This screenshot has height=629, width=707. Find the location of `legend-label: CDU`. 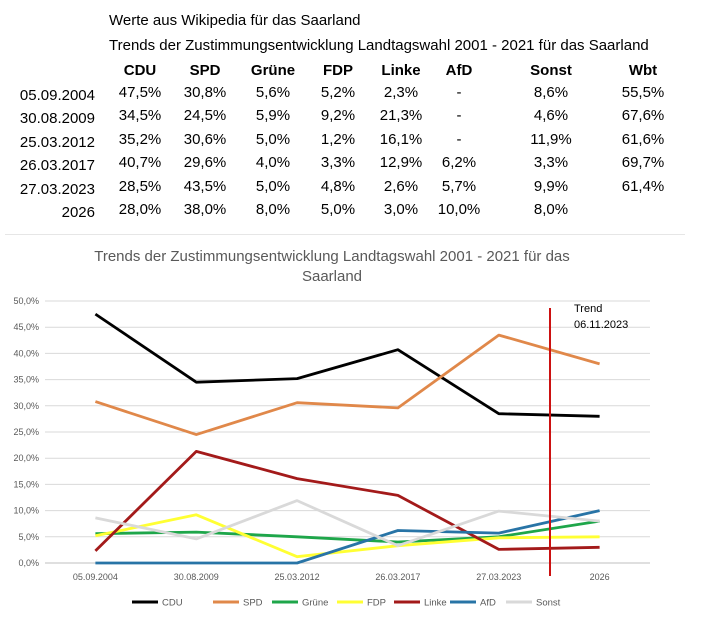

legend-label: CDU is located at coordinates (172, 603).